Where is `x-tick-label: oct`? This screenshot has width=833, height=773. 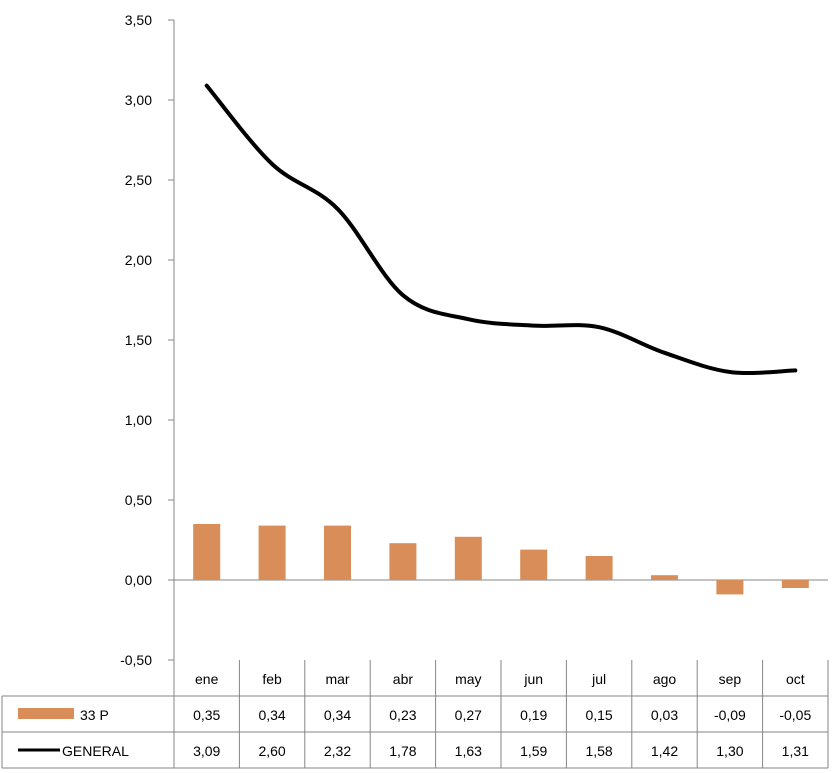 x-tick-label: oct is located at coordinates (795, 679).